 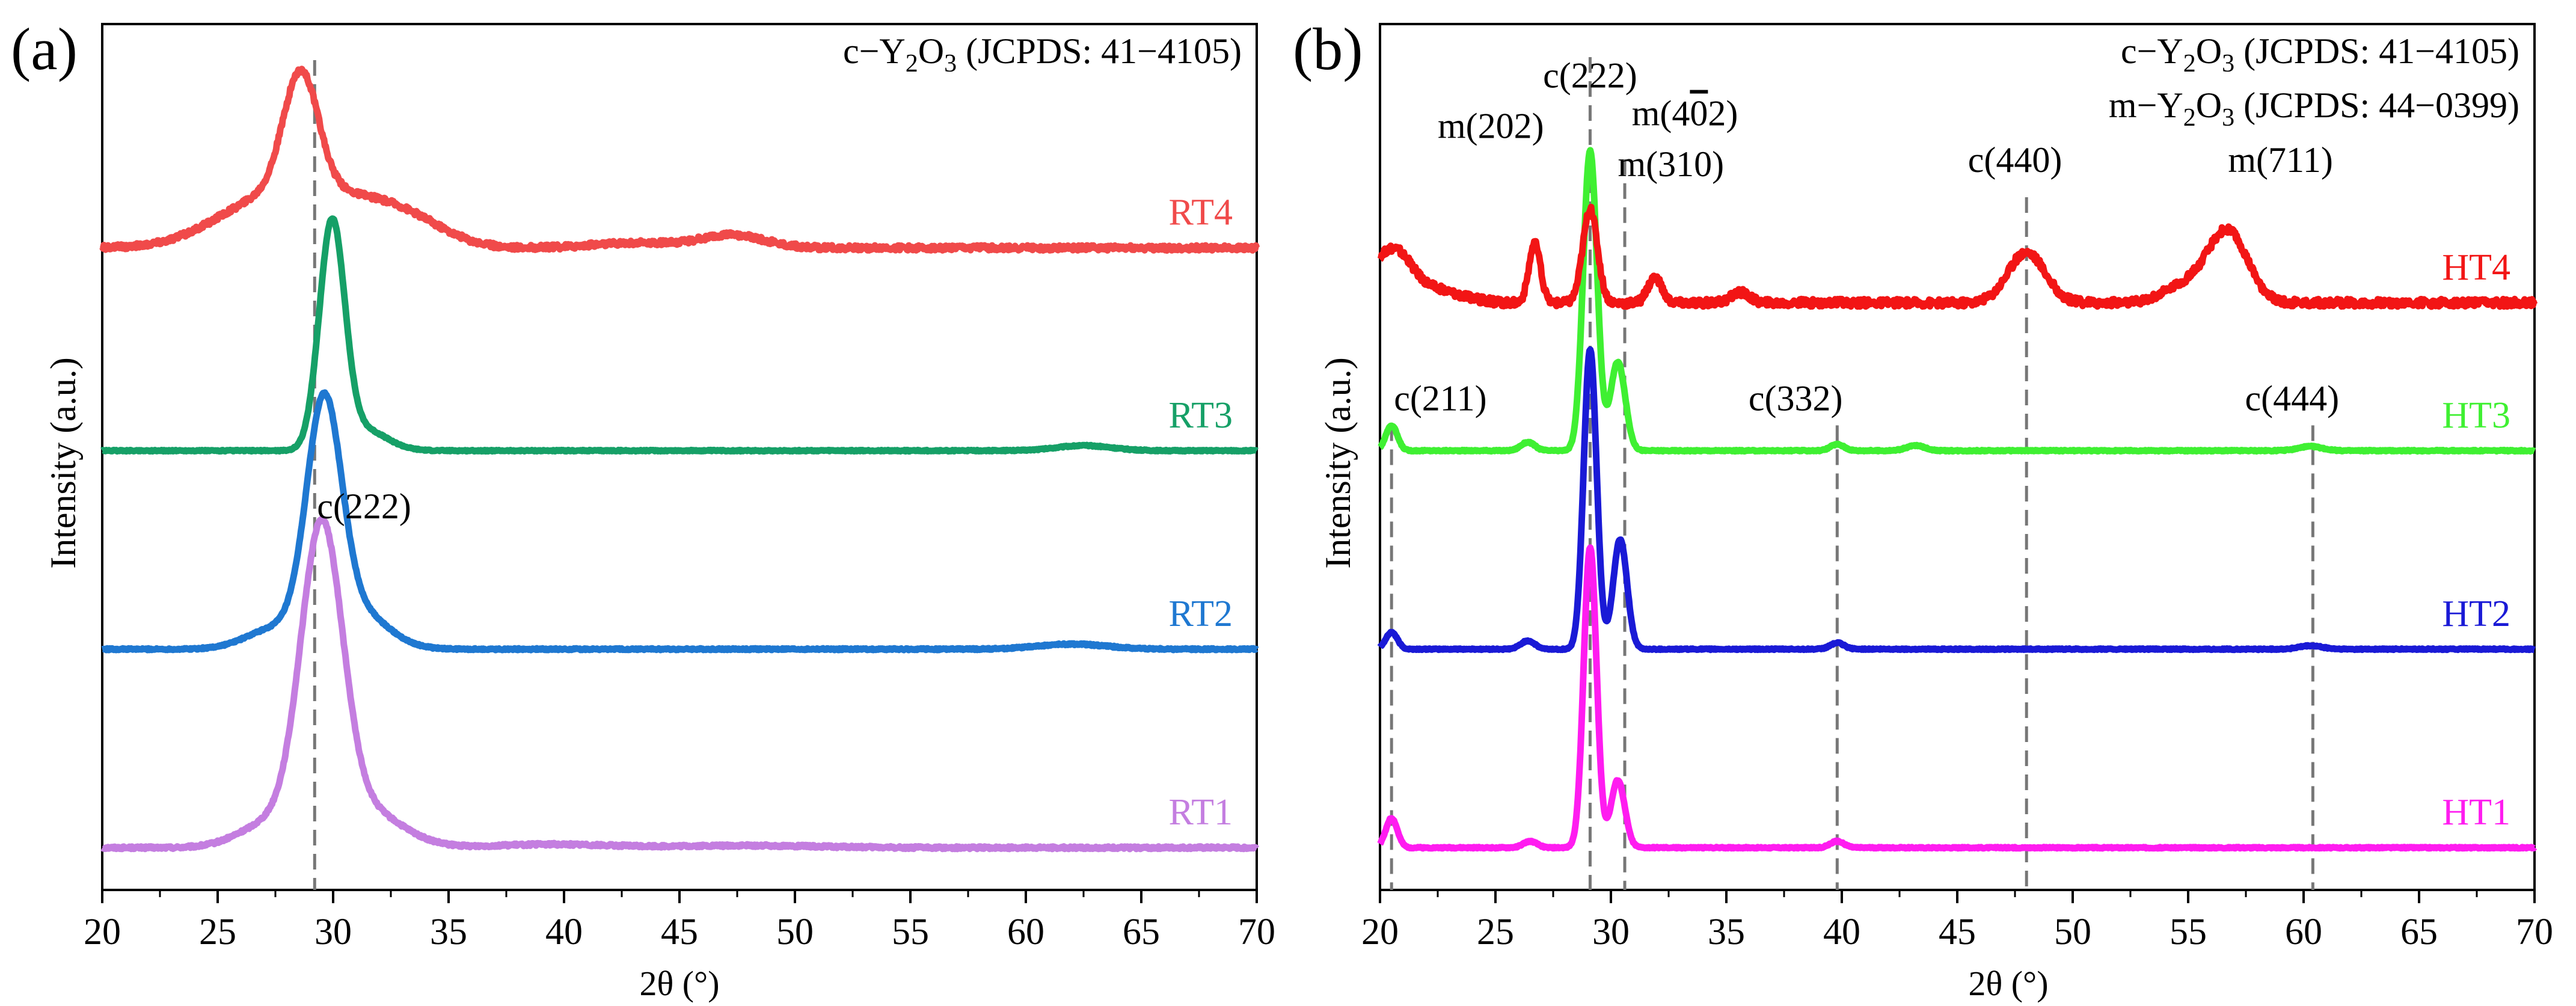 What do you see at coordinates (1957, 698) in the screenshot?
I see `series-line-ht1` at bounding box center [1957, 698].